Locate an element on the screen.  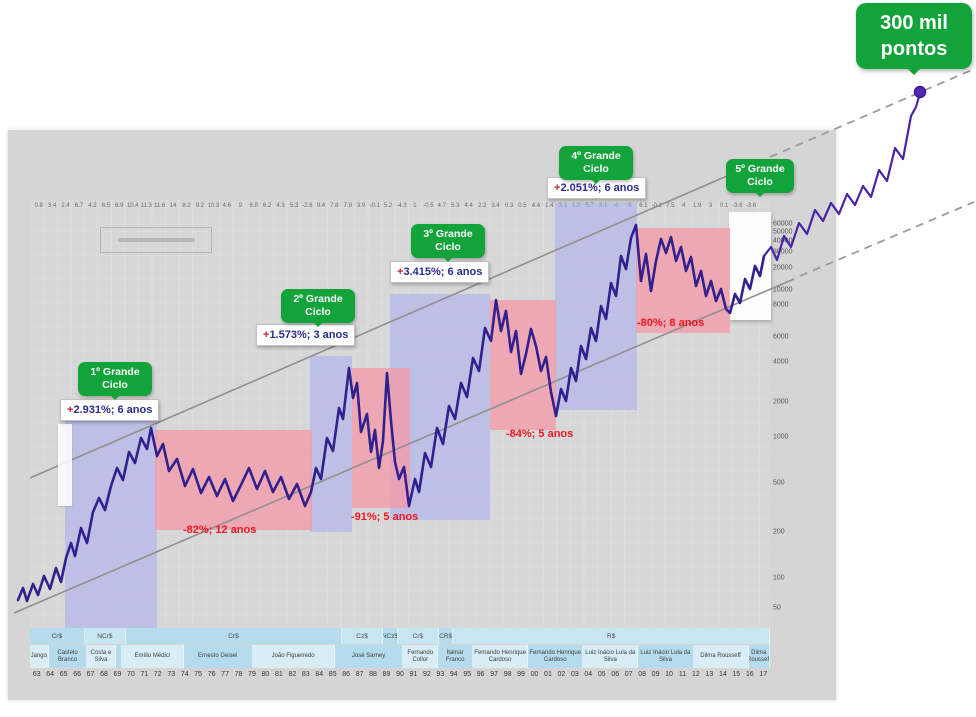
year-label: 64 is located at coordinates (50, 674).